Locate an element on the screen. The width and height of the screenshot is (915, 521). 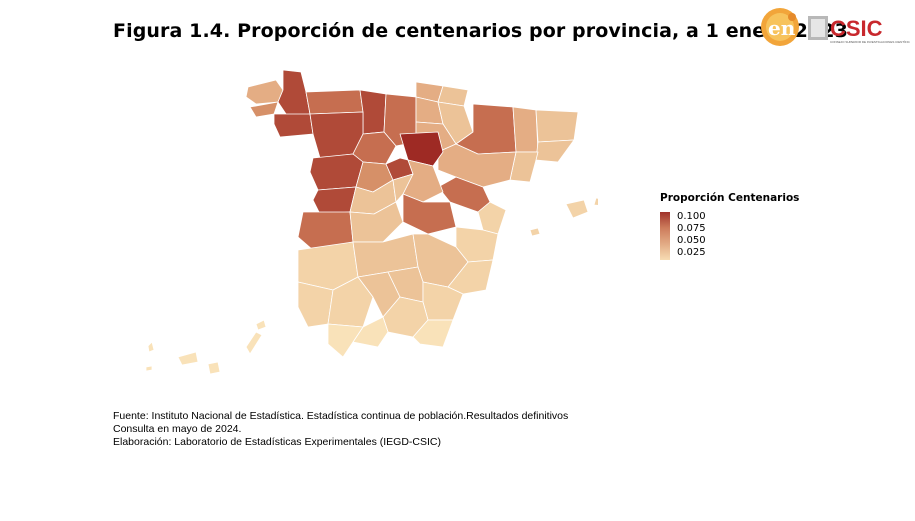
canary-islands-fuerteventura is located at coordinates (254, 343).